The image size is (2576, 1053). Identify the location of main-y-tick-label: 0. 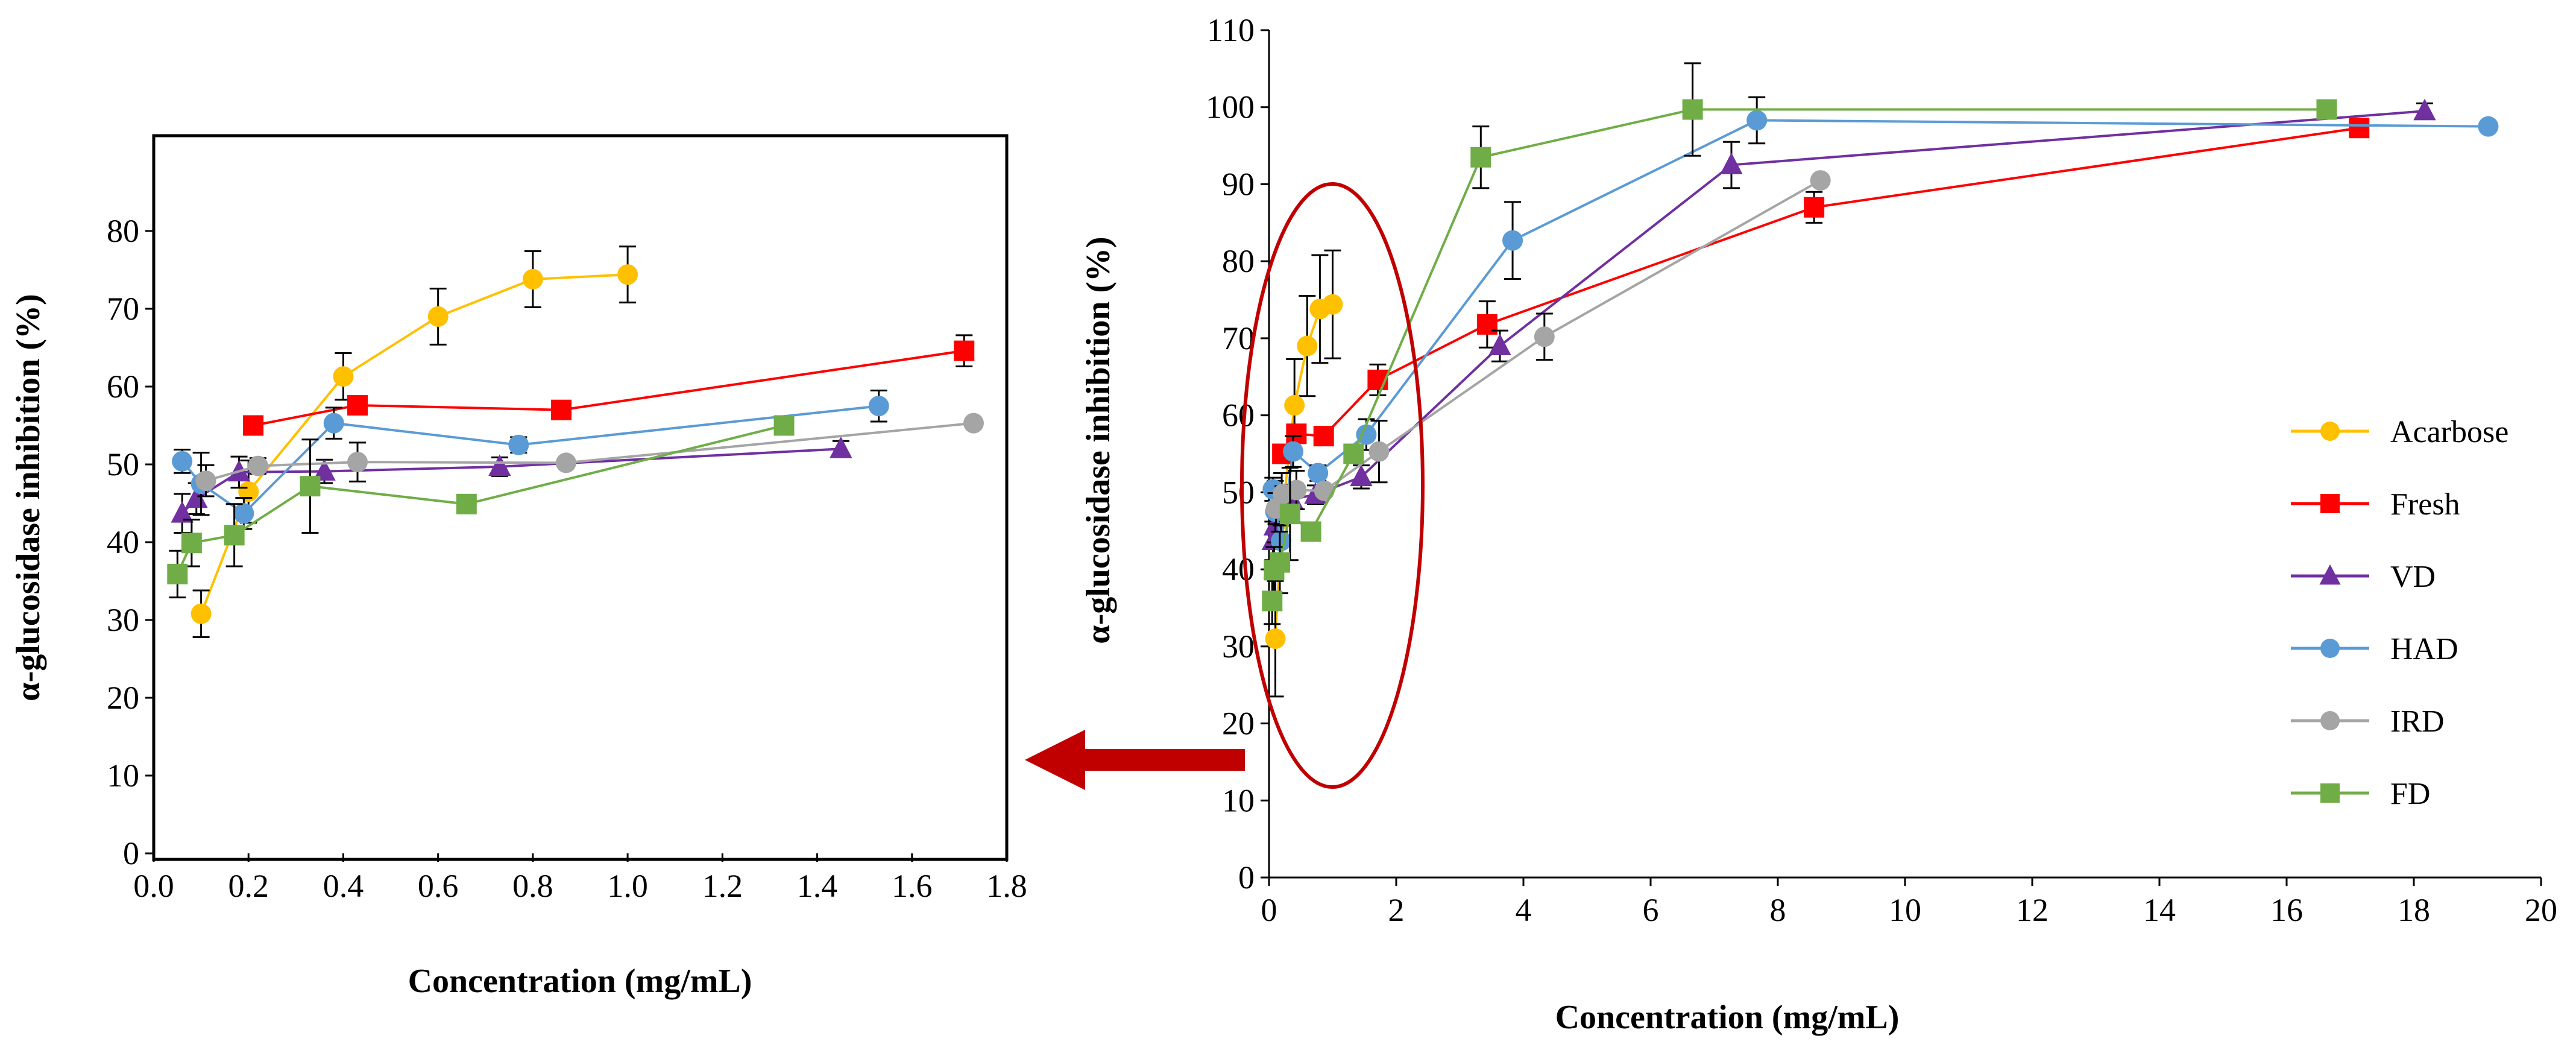
(1246, 877).